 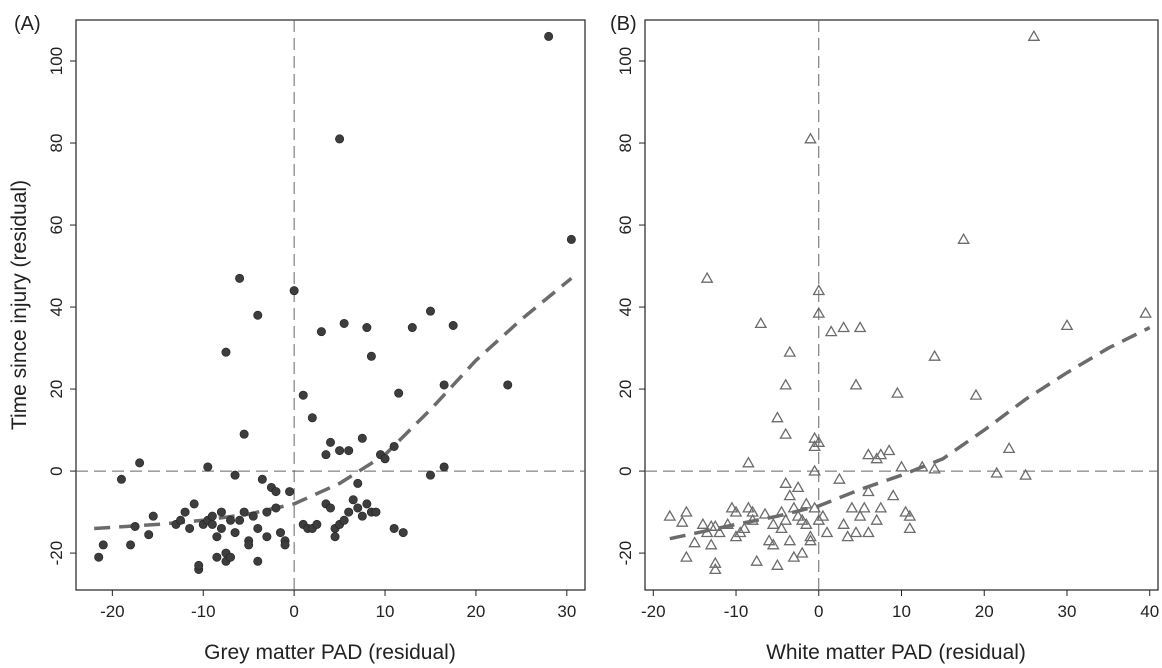 What do you see at coordinates (910, 433) in the screenshot?
I see `fit-line` at bounding box center [910, 433].